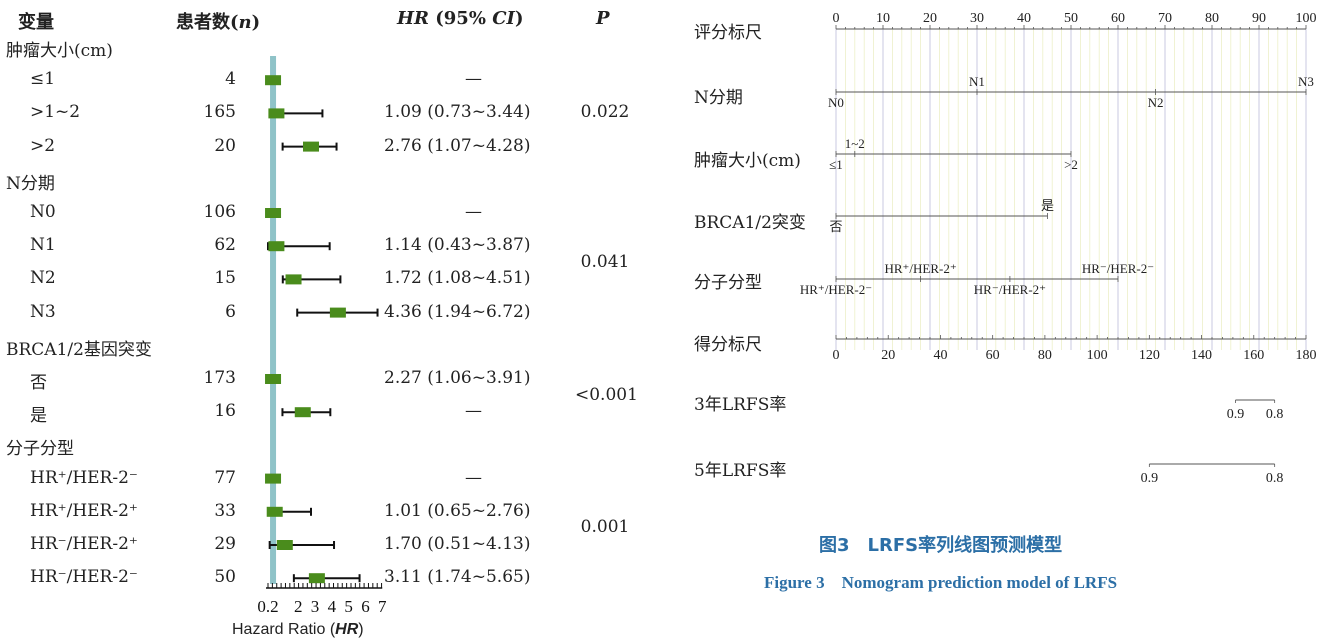  Describe the element at coordinates (1149, 355) in the screenshot. I see `total-tick-label: 120` at that location.